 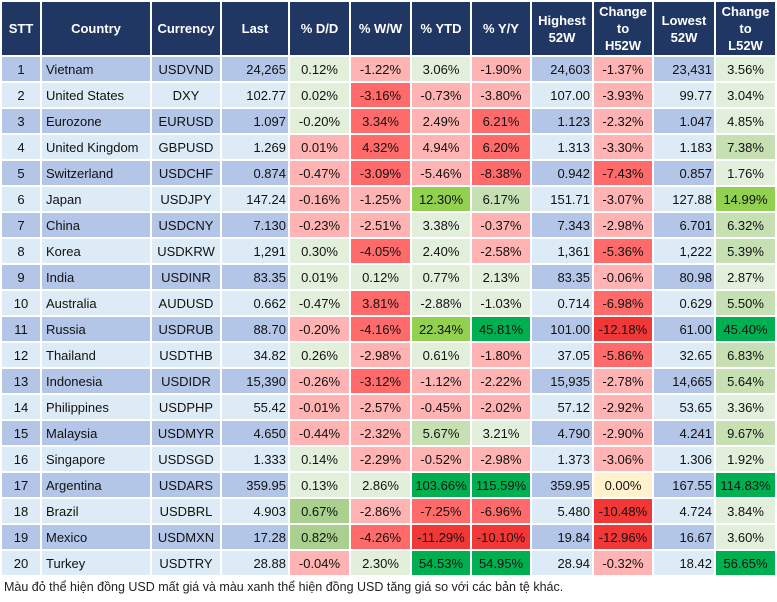 What do you see at coordinates (745, 225) in the screenshot?
I see `cell-l52: 6.32%` at bounding box center [745, 225].